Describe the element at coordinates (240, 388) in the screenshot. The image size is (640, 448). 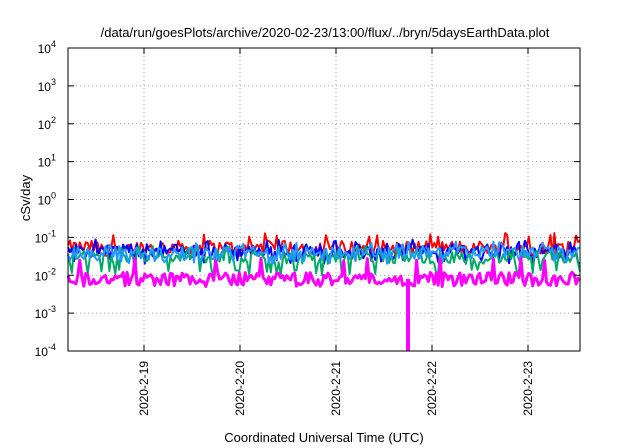
I see `x-tick-label: 2020-2-20` at that location.